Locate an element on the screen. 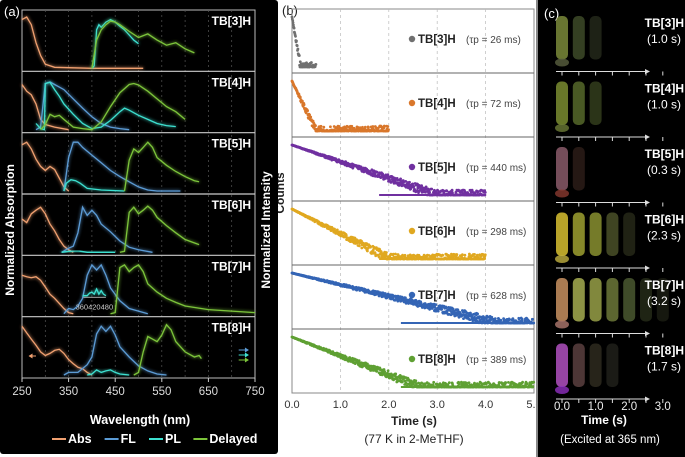 The height and width of the screenshot is (457, 685). decay-tb4h: TB[4]H (τp = 72 ms) is located at coordinates (412, 102).